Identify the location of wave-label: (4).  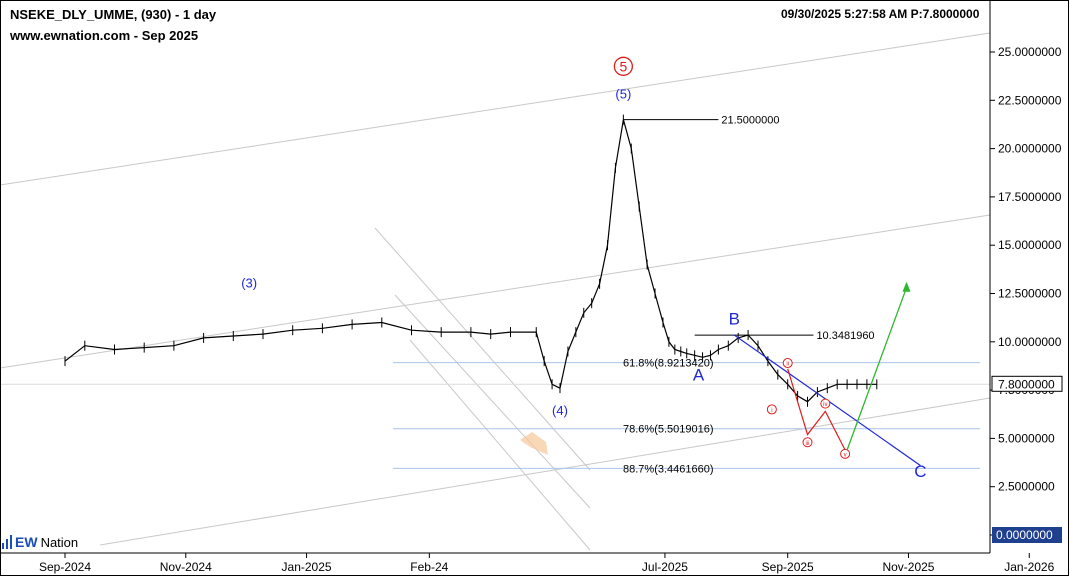
(560, 410).